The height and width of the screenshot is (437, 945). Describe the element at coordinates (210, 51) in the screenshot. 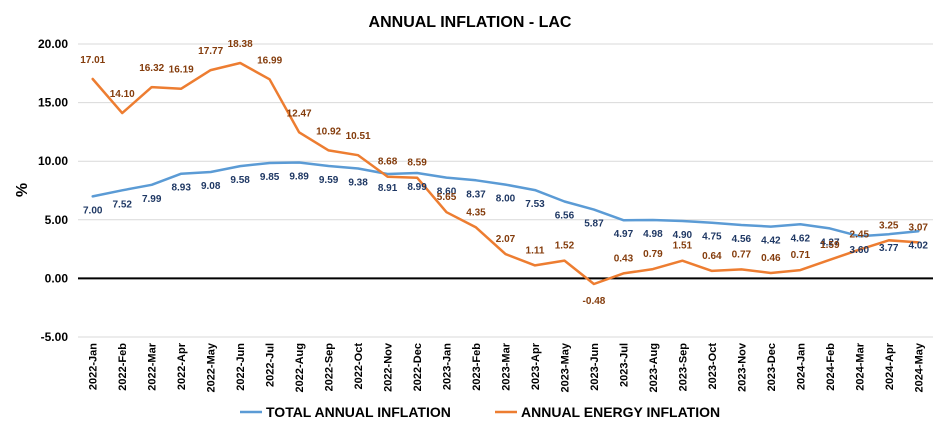

I see `energy-data-label: 17.77` at that location.